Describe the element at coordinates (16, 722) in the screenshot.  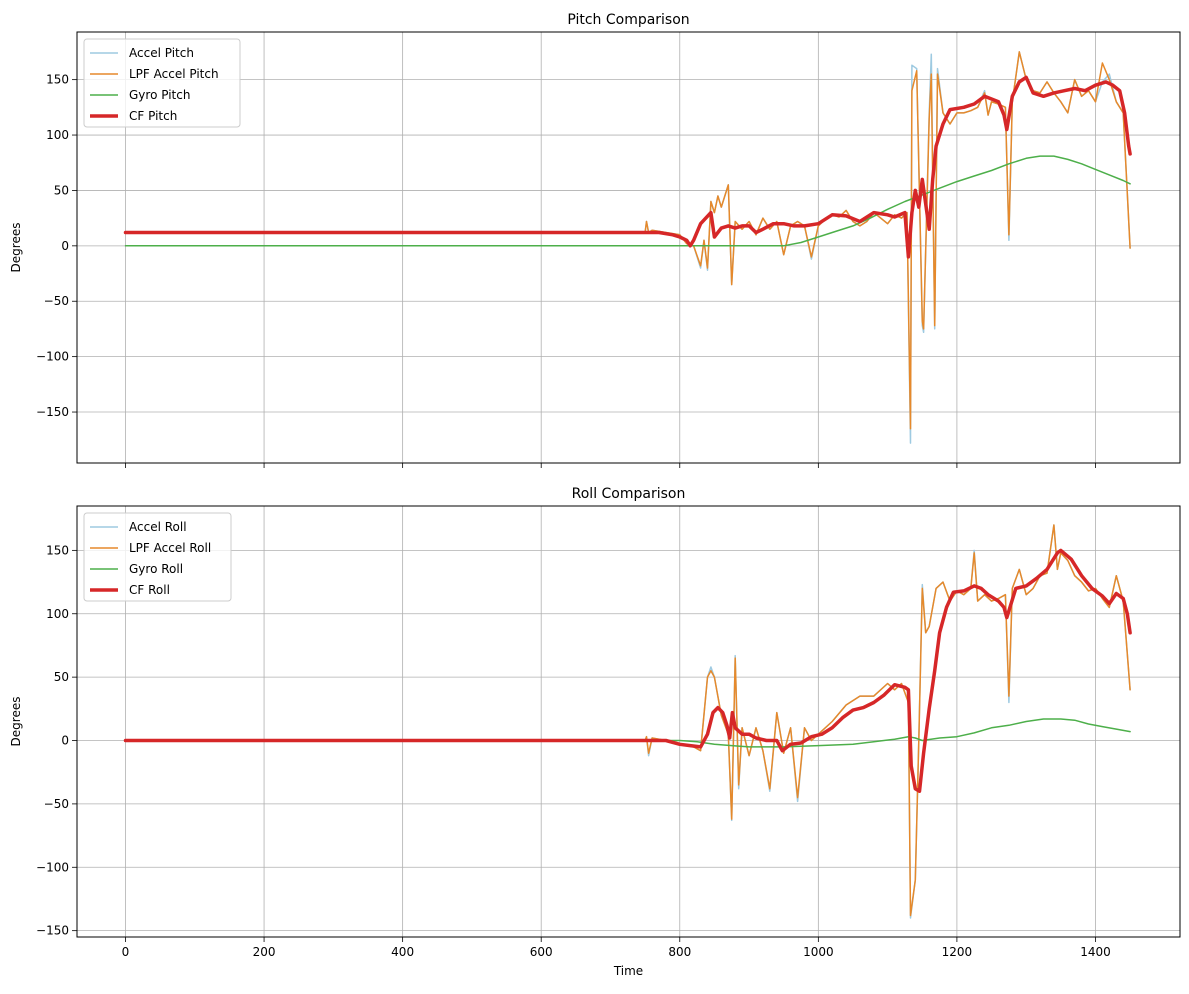
I see `roll-ylabel: Degrees` at that location.